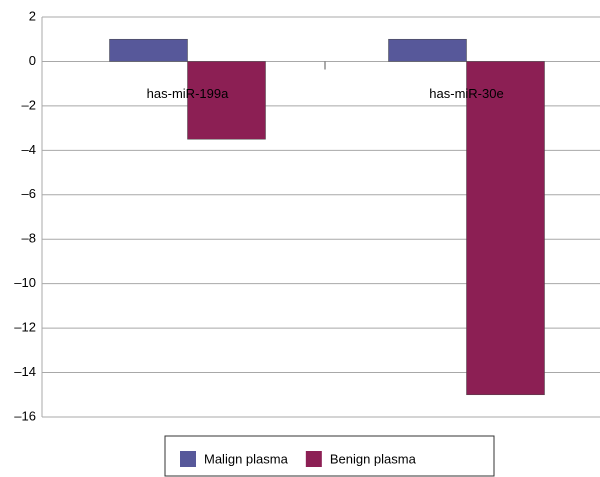  What do you see at coordinates (188, 93) in the screenshot?
I see `x-tick-label: has-miR-199a` at bounding box center [188, 93].